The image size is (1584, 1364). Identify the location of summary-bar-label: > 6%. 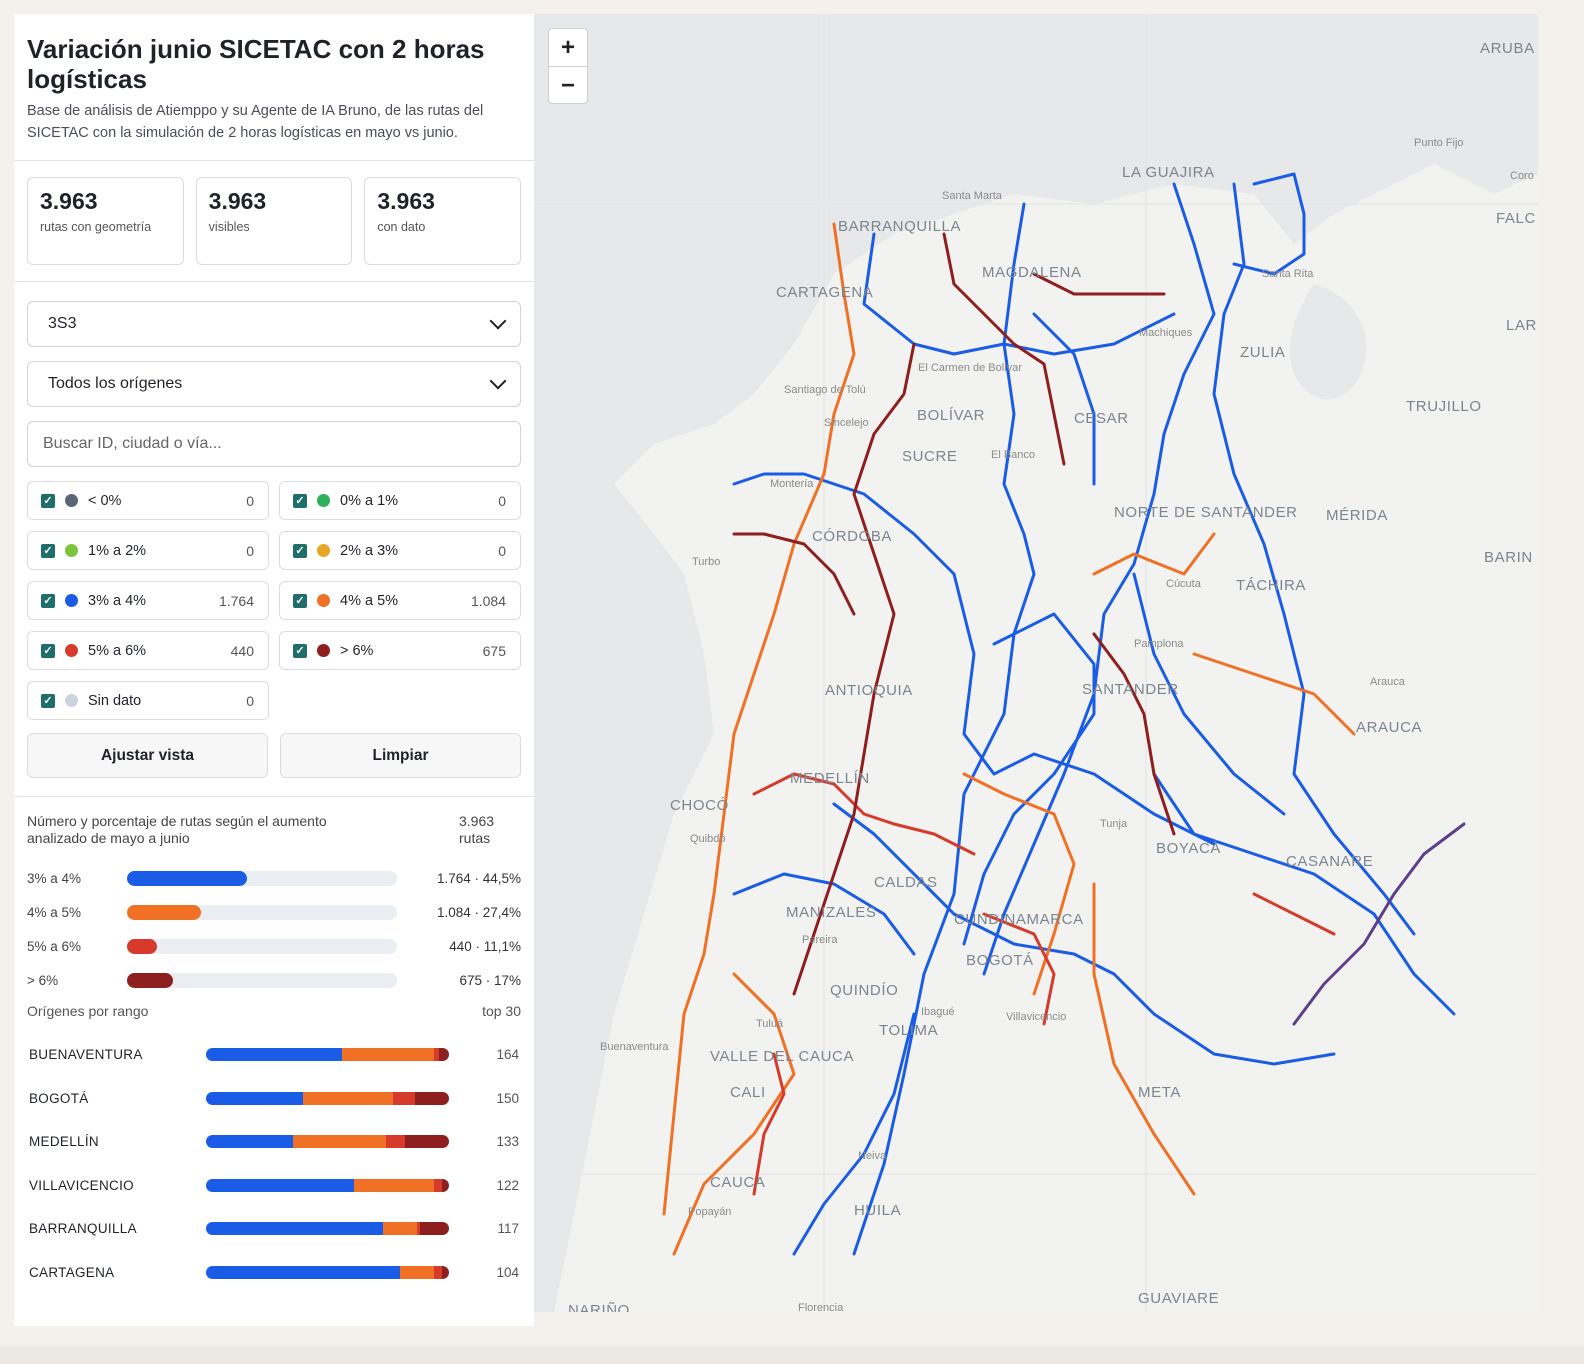
(43, 980).